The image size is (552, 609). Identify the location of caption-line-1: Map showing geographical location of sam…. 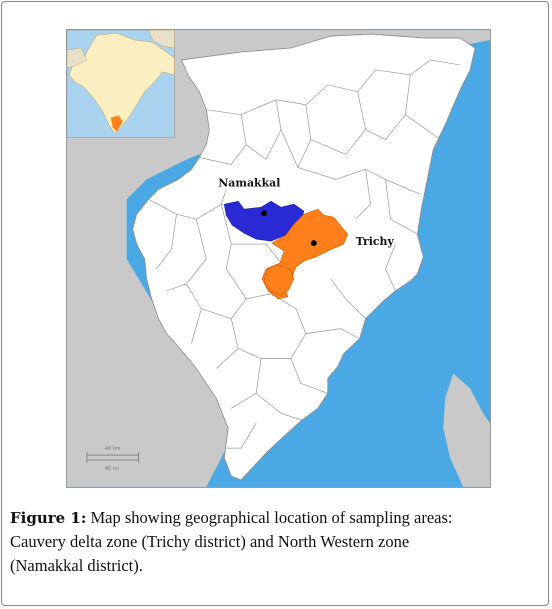
(271, 517).